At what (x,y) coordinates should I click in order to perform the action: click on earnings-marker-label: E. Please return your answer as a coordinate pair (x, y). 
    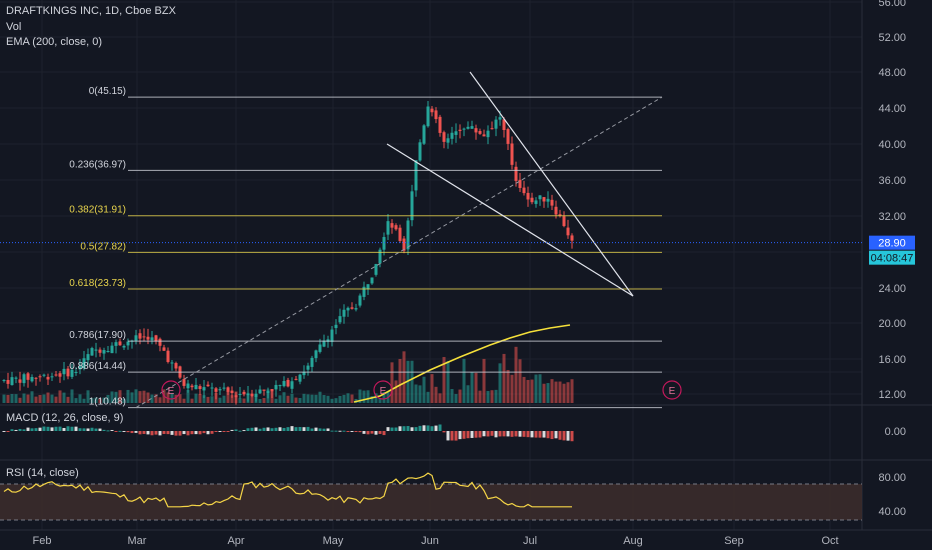
    Looking at the image, I should click on (171, 391).